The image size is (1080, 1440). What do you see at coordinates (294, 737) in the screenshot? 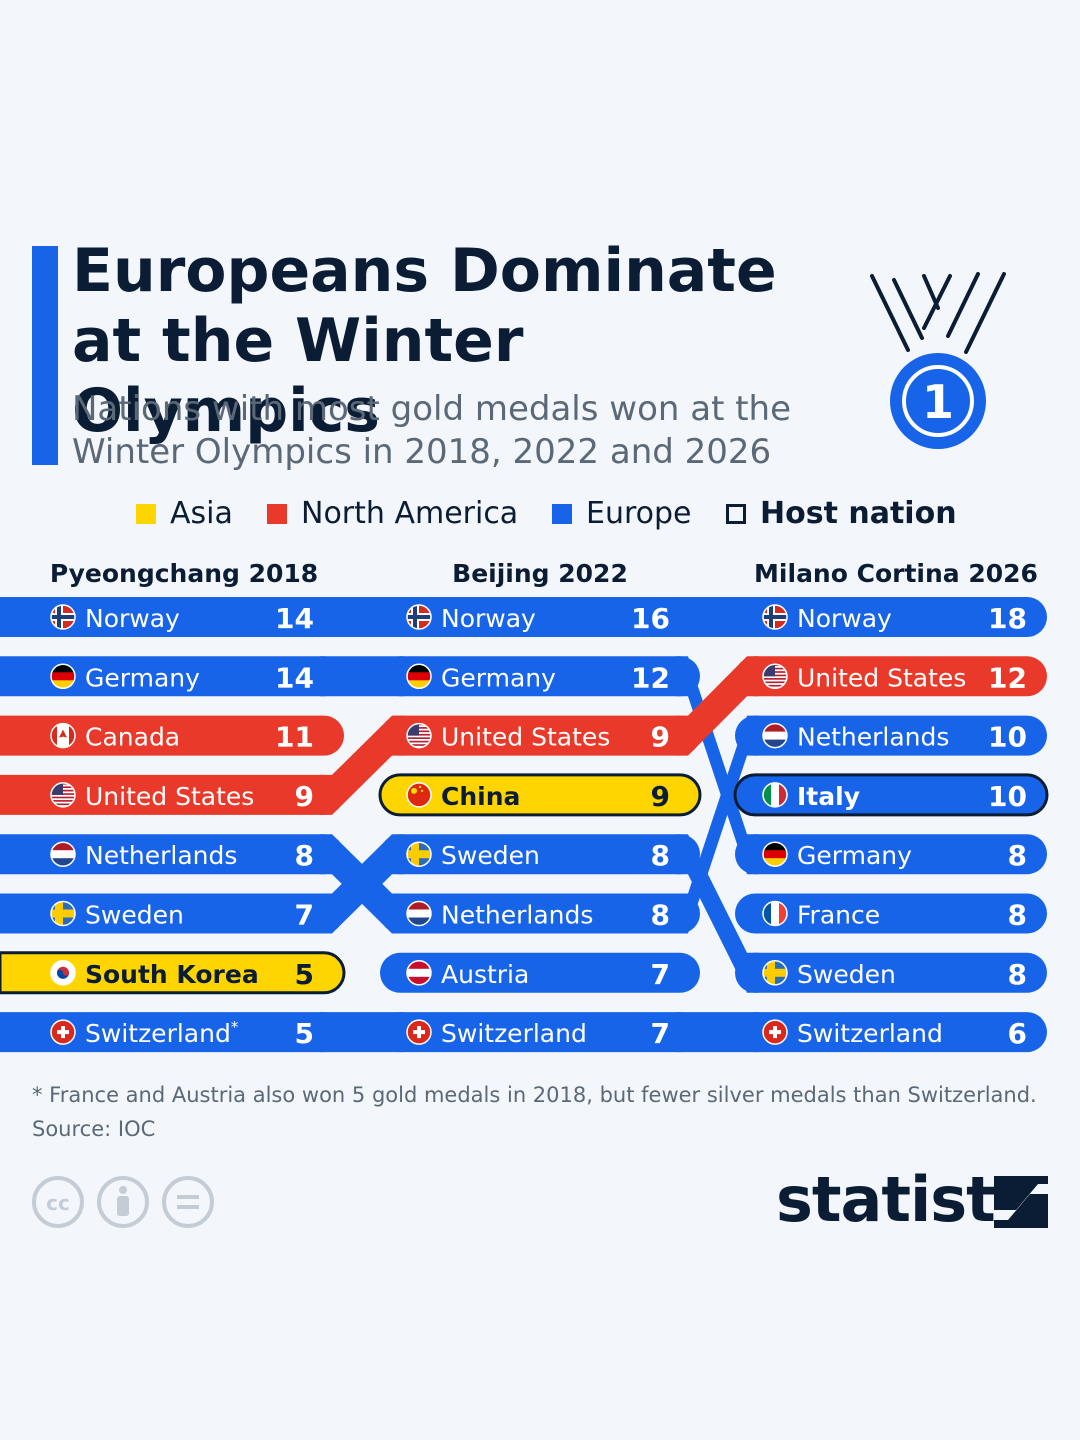
I see `bar-value-label: 11` at bounding box center [294, 737].